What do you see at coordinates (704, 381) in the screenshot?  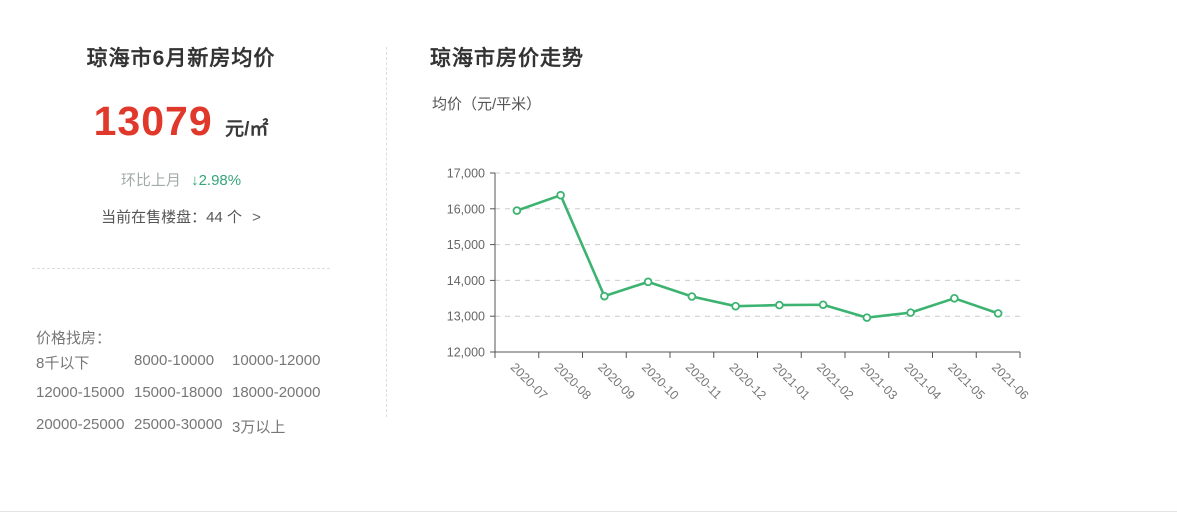 I see `svg-text: 2020-11` at bounding box center [704, 381].